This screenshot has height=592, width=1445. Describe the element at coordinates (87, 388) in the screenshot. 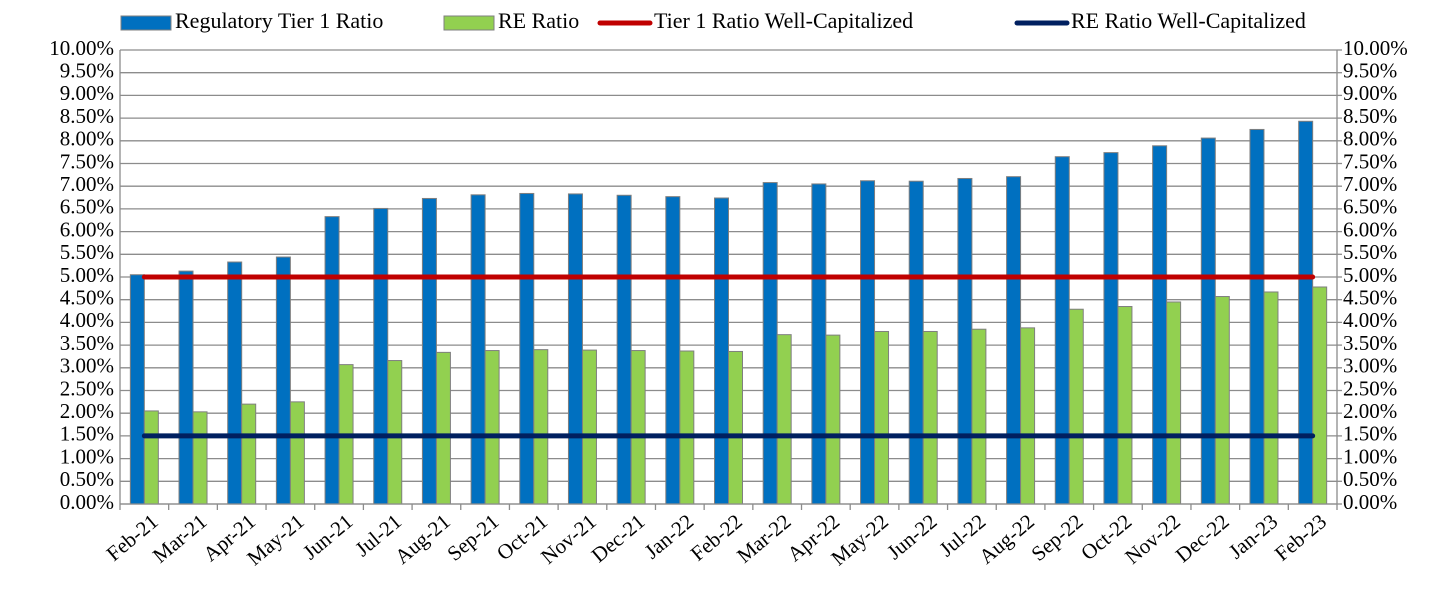

I see `y-tick-label: 2.50%` at that location.